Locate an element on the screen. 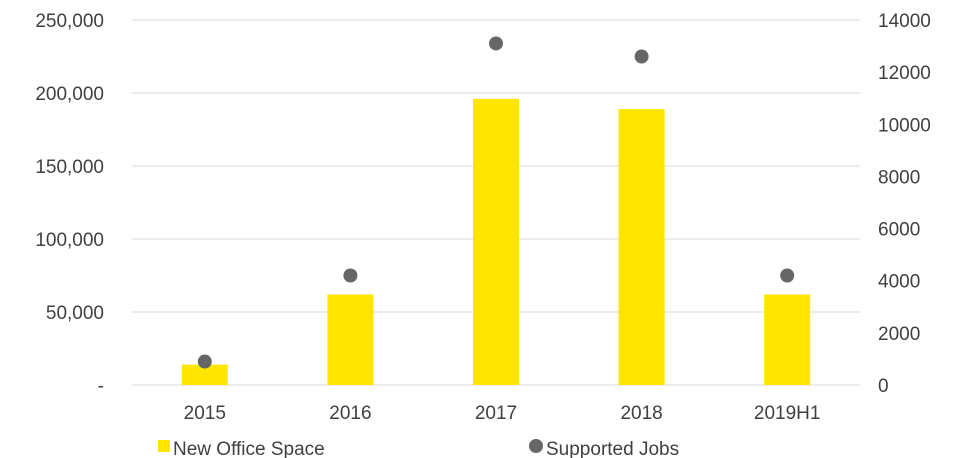 The image size is (968, 458). point-2017 is located at coordinates (496, 43).